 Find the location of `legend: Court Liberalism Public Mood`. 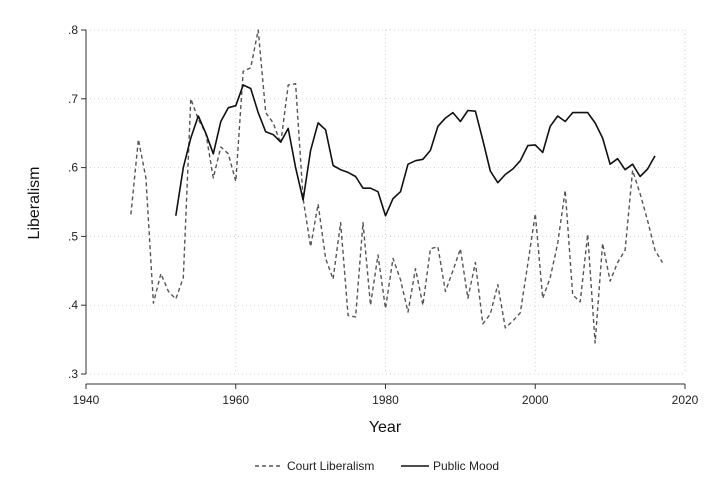

legend: Court Liberalism Public Mood is located at coordinates (377, 466).